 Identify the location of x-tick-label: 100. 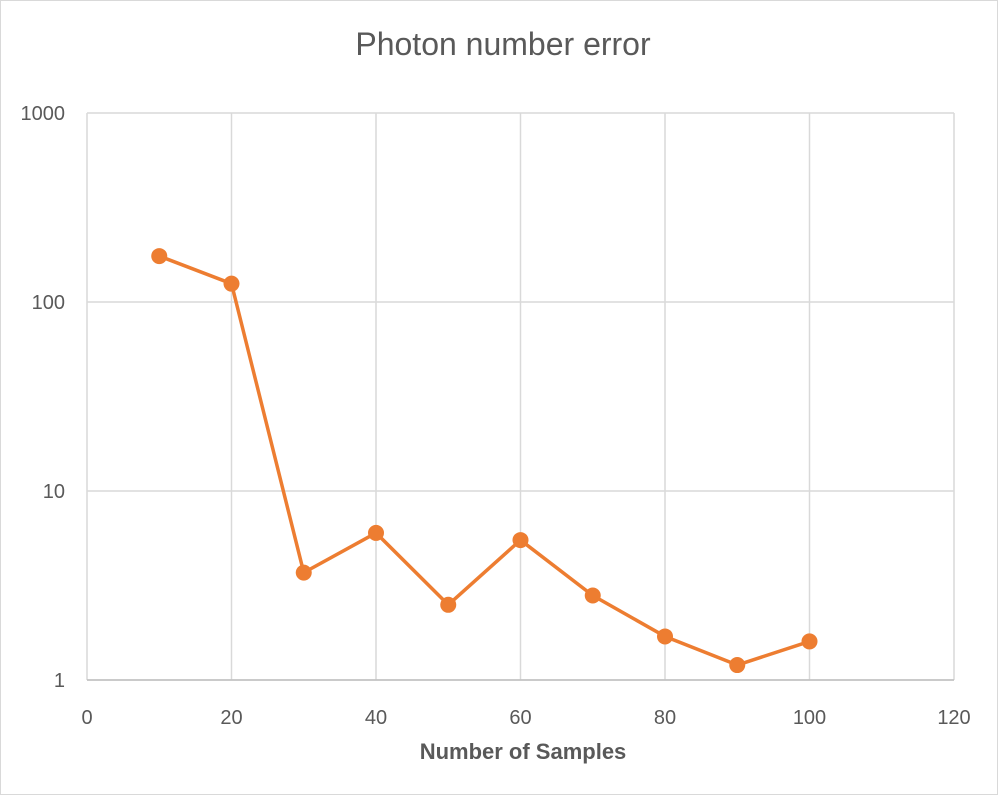
(809, 718).